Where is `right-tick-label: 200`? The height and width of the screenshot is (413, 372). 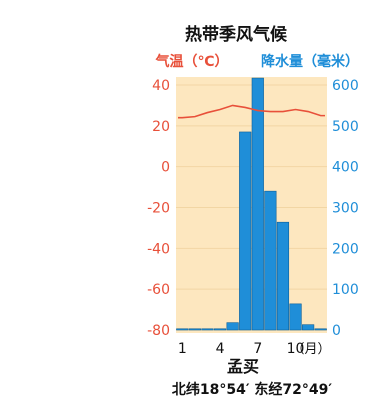 right-tick-label: 200 is located at coordinates (345, 249).